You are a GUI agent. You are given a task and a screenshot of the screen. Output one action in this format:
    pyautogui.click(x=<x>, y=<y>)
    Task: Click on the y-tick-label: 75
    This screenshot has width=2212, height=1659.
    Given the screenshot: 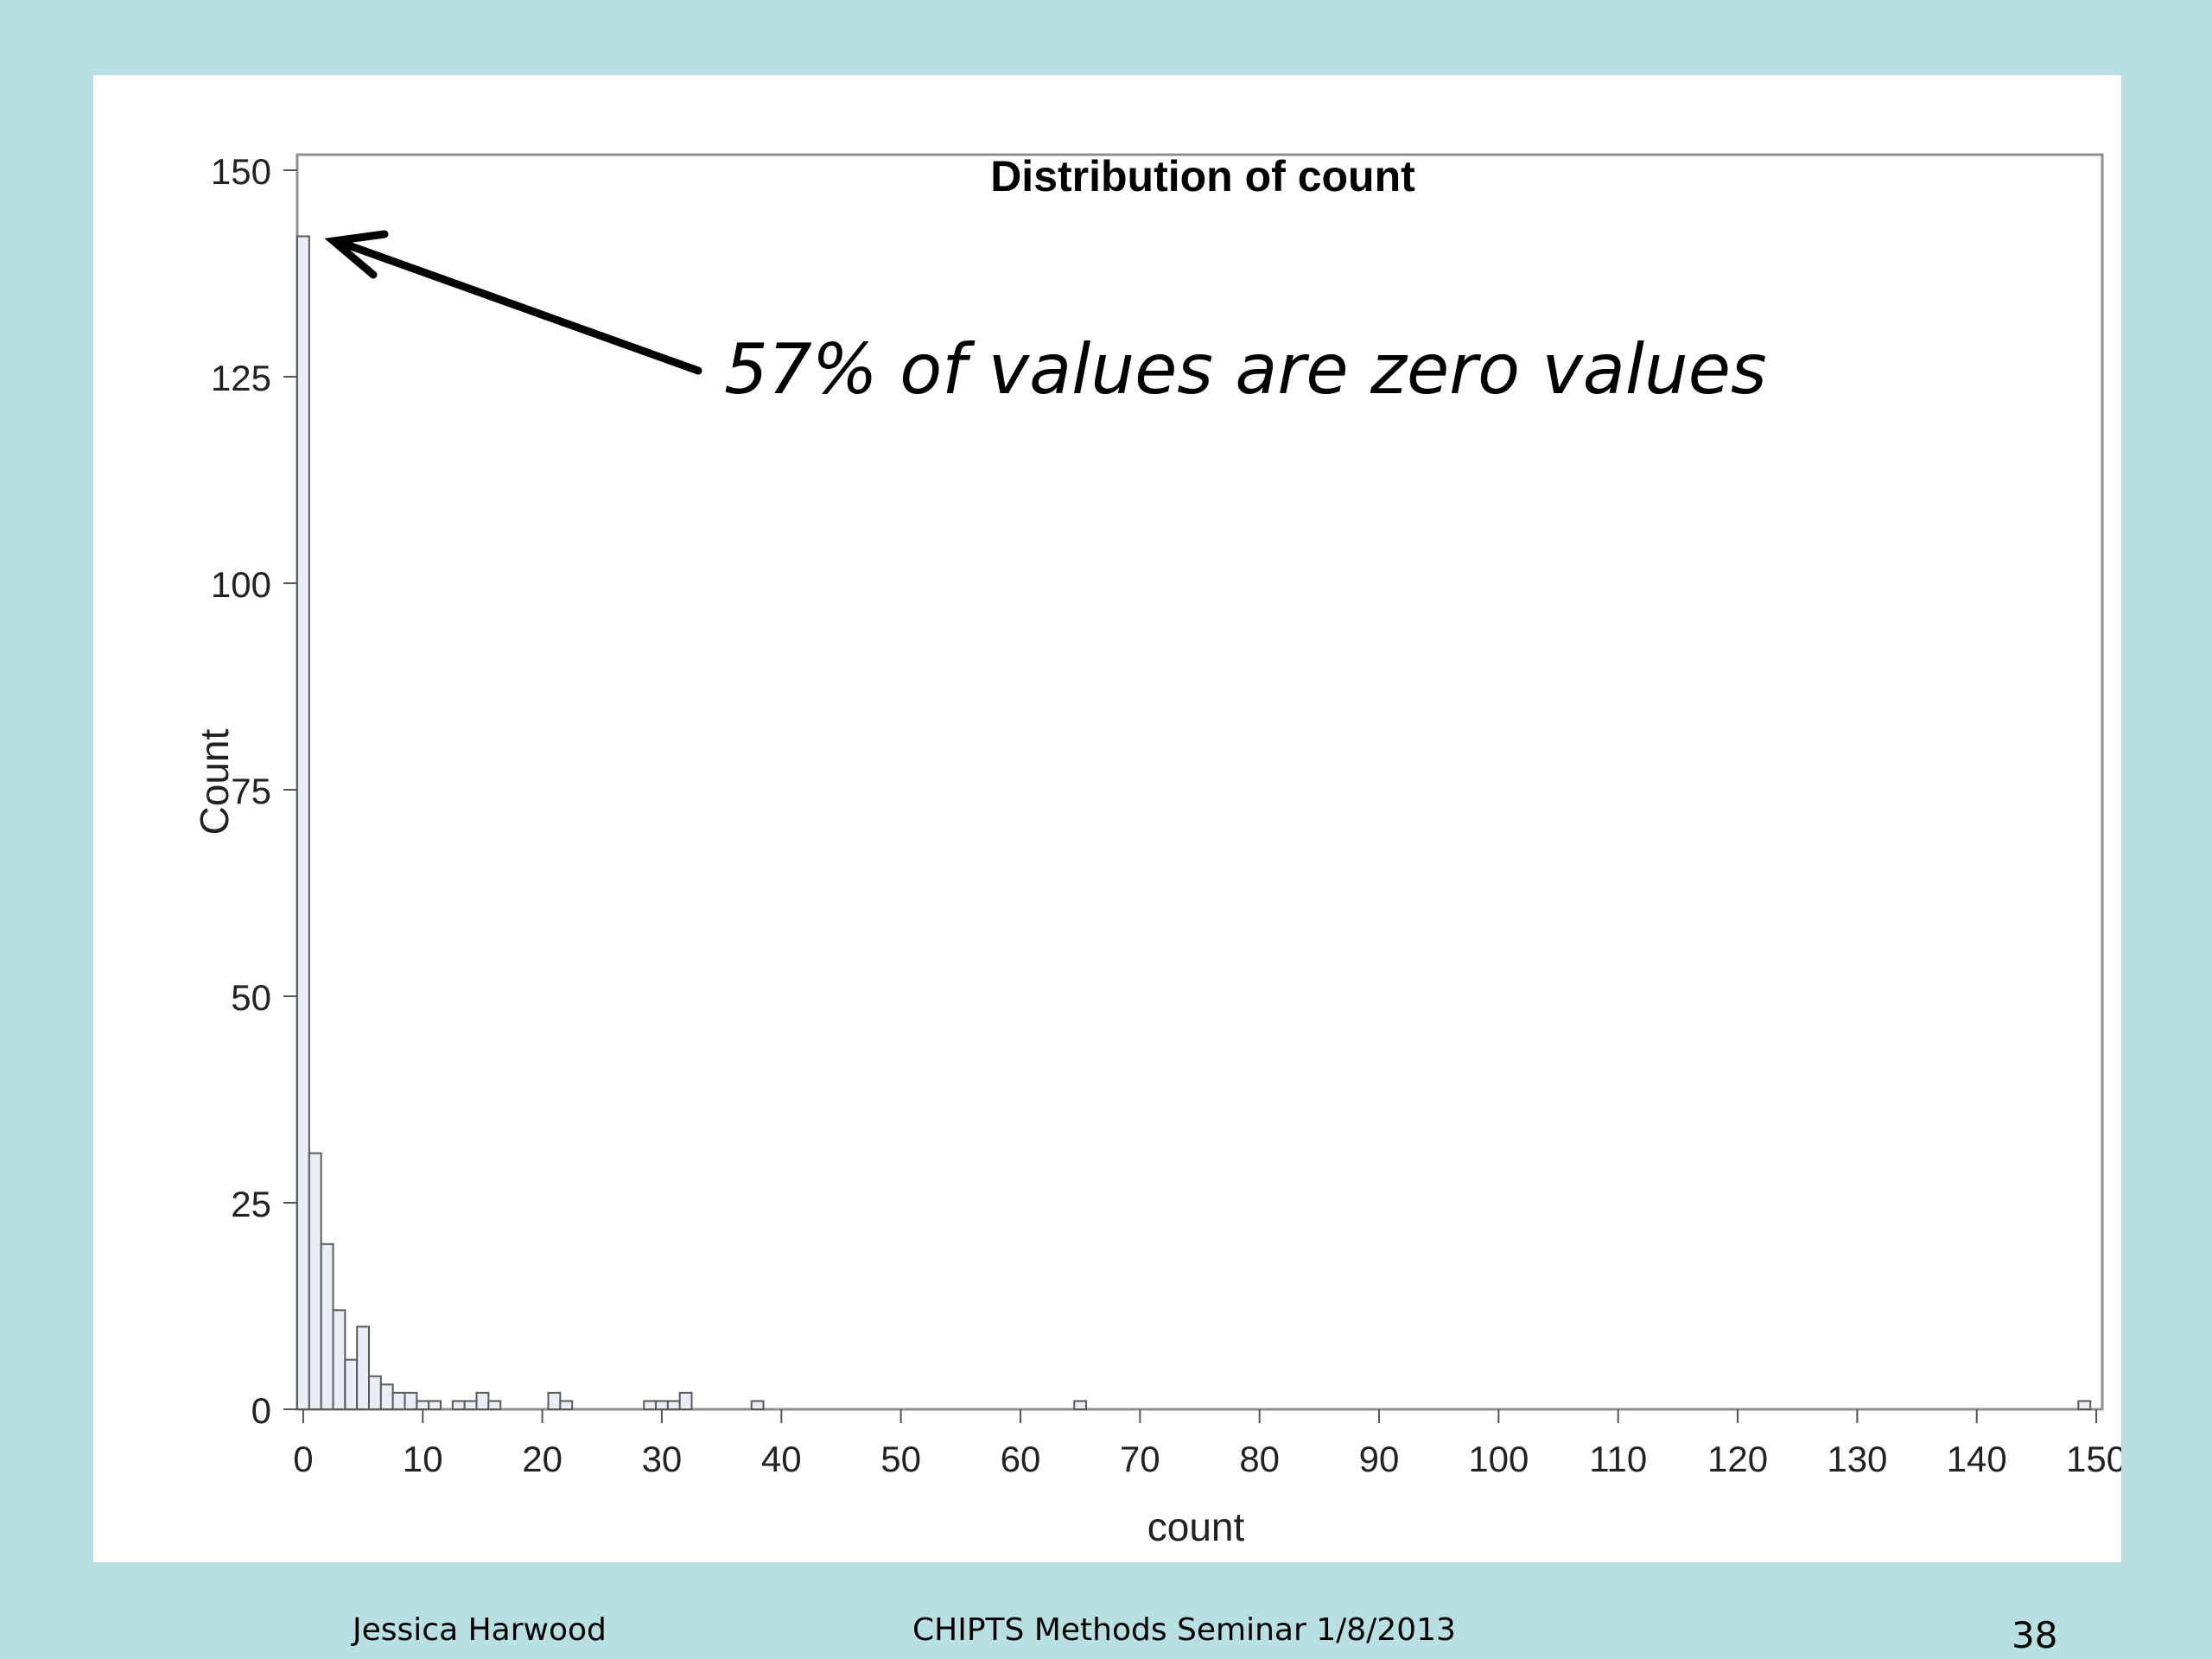 What is the action you would take?
    pyautogui.click(x=251, y=791)
    